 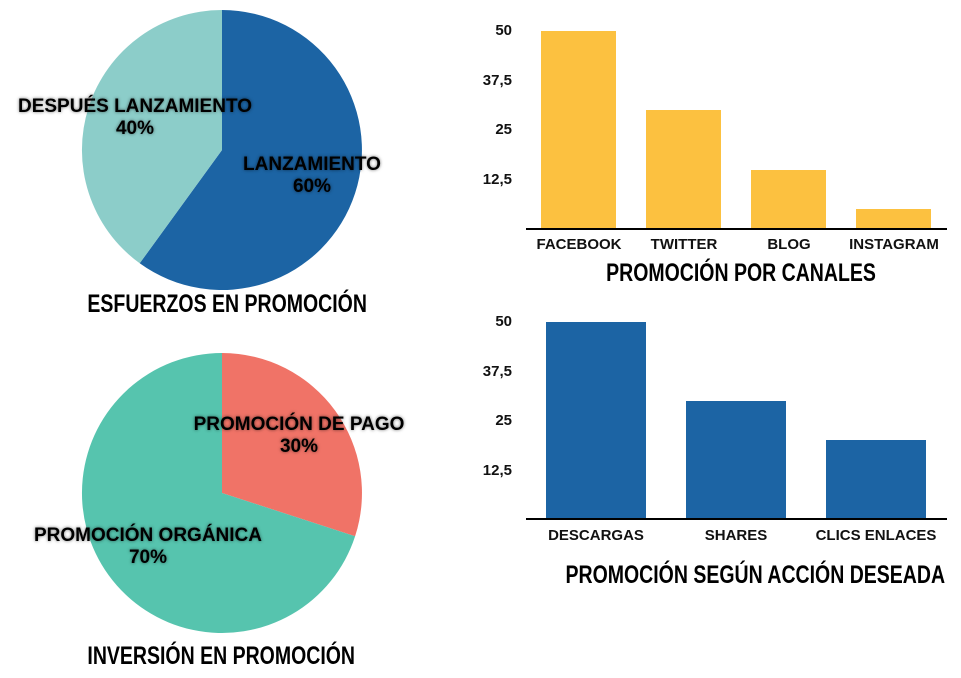 What do you see at coordinates (135, 128) in the screenshot?
I see `slice-percent: 40%` at bounding box center [135, 128].